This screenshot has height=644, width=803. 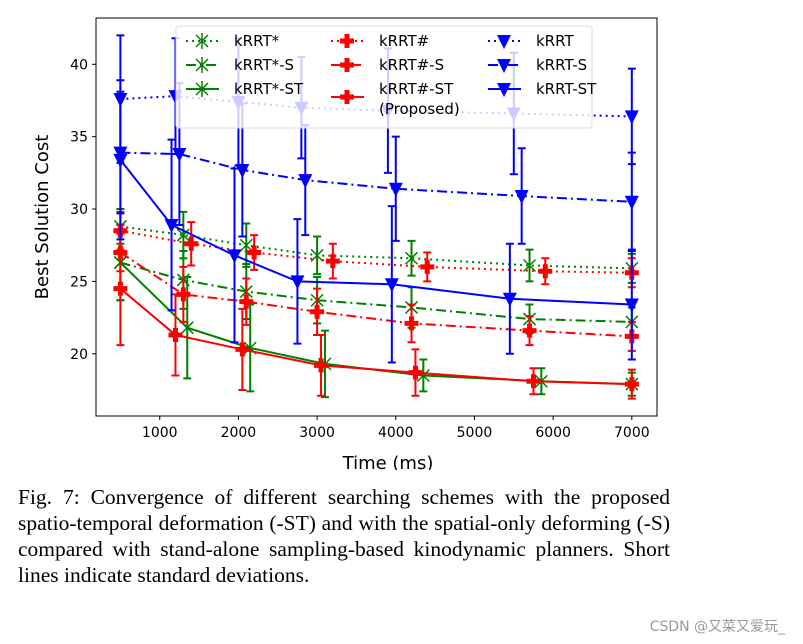 What do you see at coordinates (42, 217) in the screenshot?
I see `y-axis-label: Best Solution Cost` at bounding box center [42, 217].